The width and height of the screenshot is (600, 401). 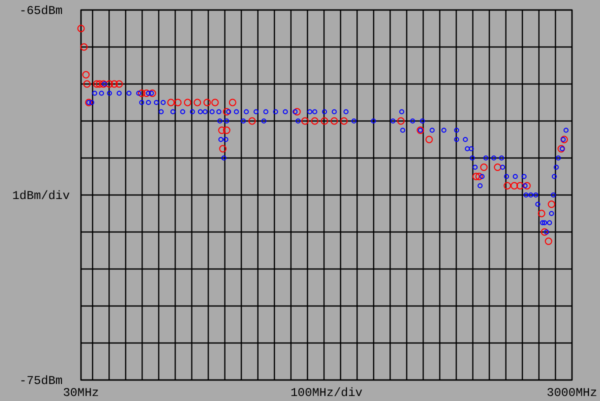 I want to click on y-tick-label: -75dBm, so click(x=41, y=381).